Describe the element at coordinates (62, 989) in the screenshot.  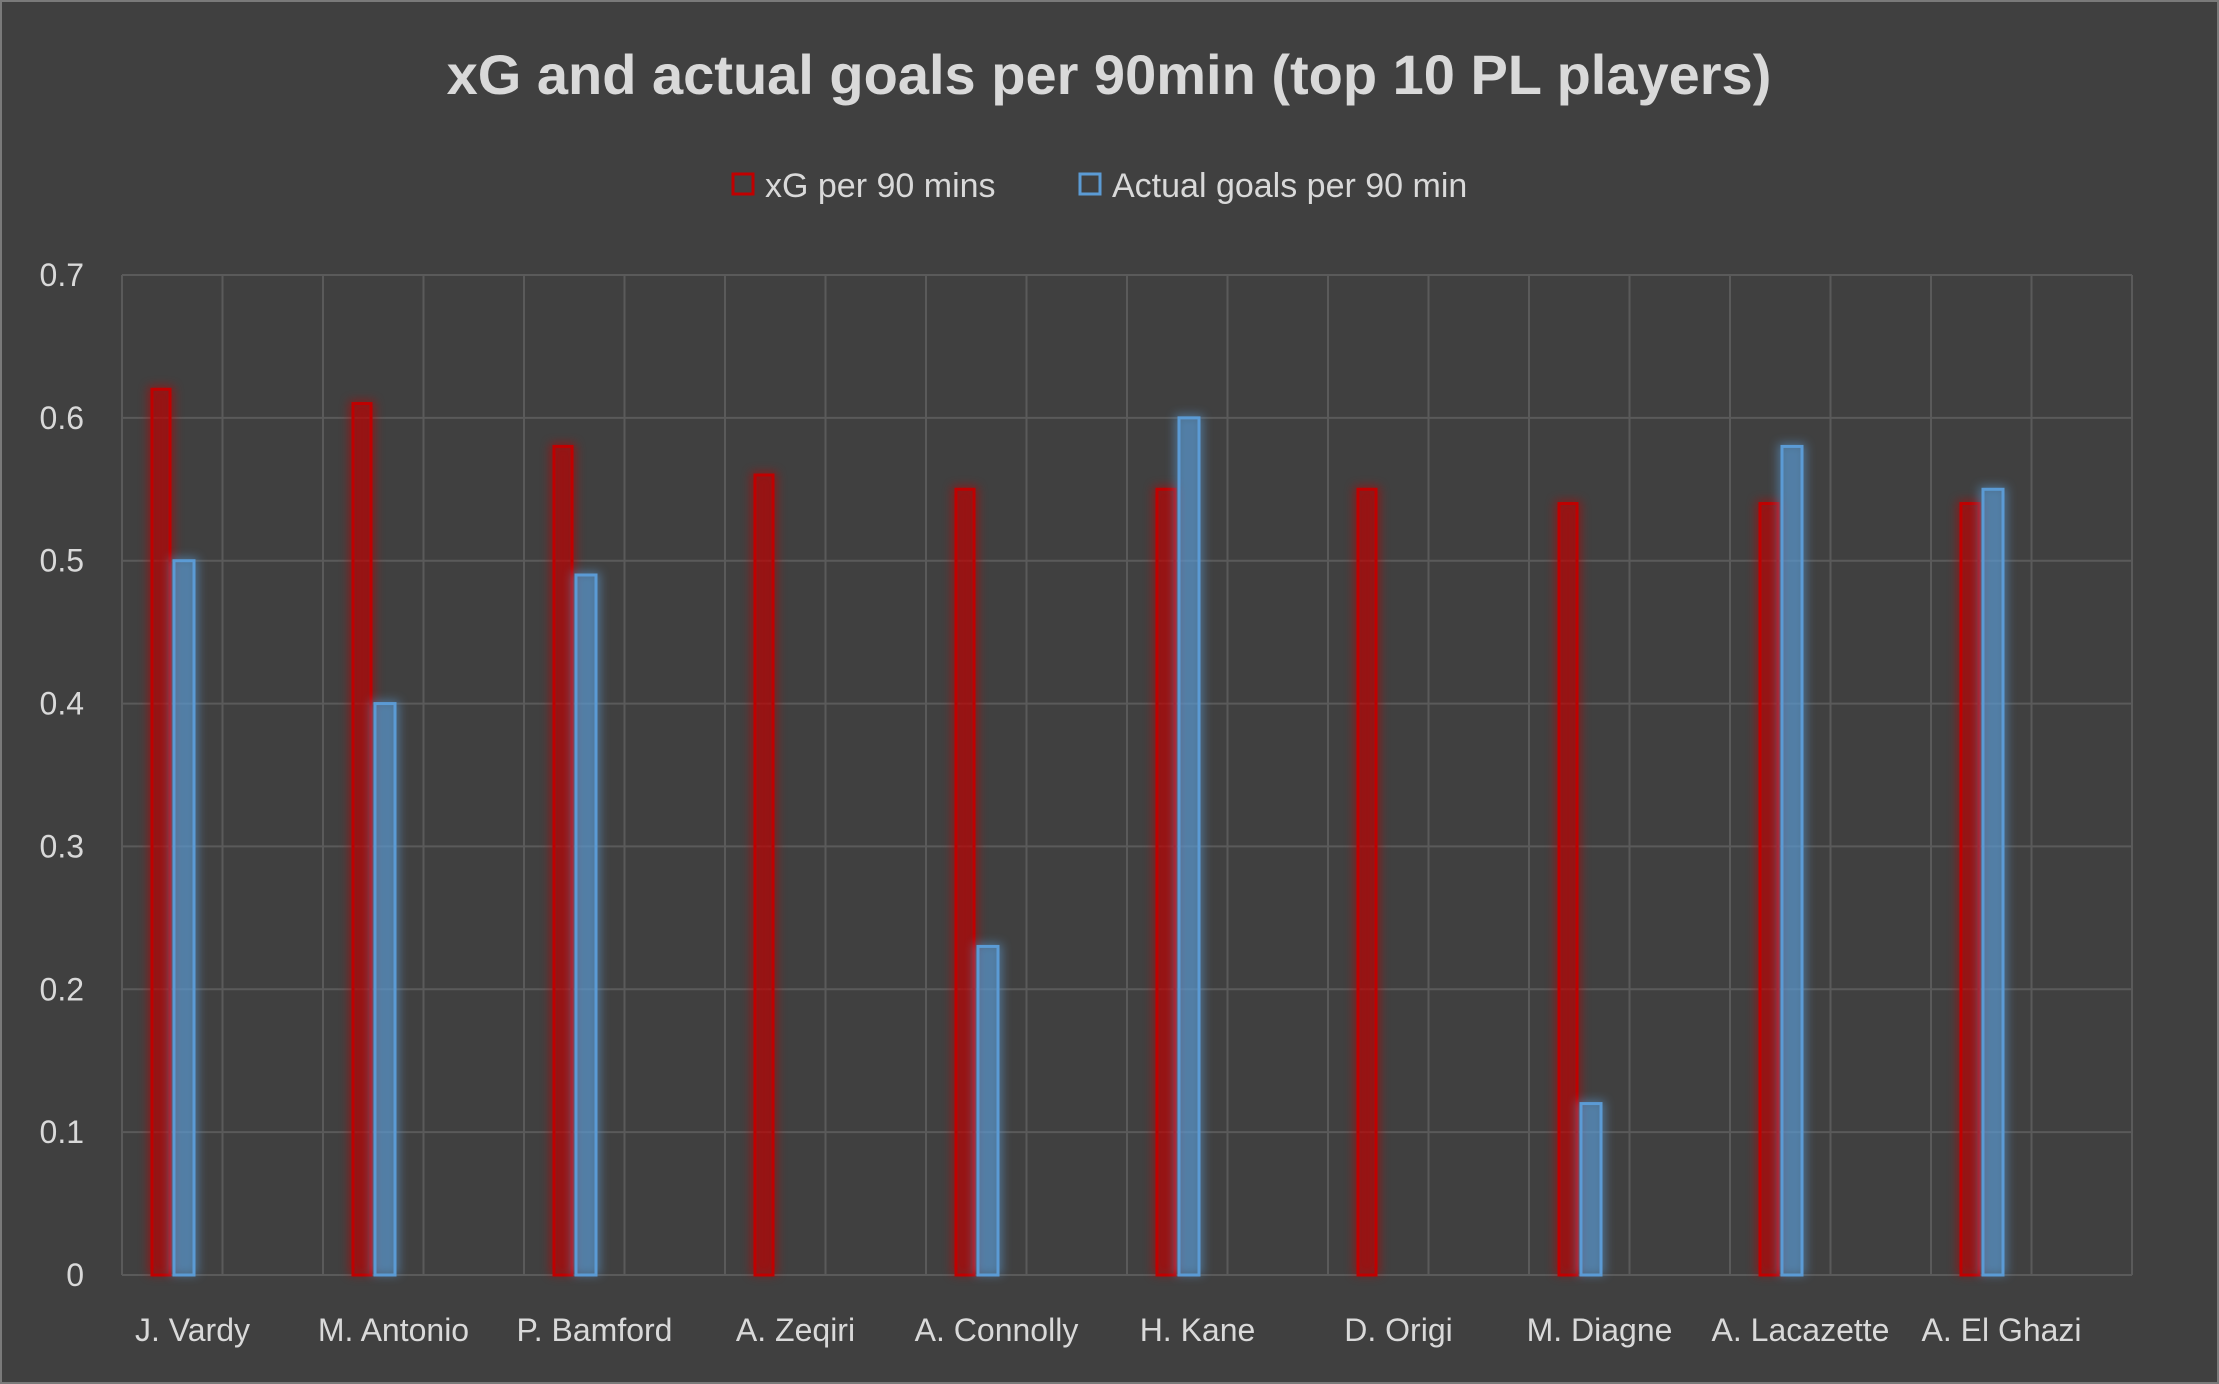
I see `y-tick-label: 0.2` at that location.